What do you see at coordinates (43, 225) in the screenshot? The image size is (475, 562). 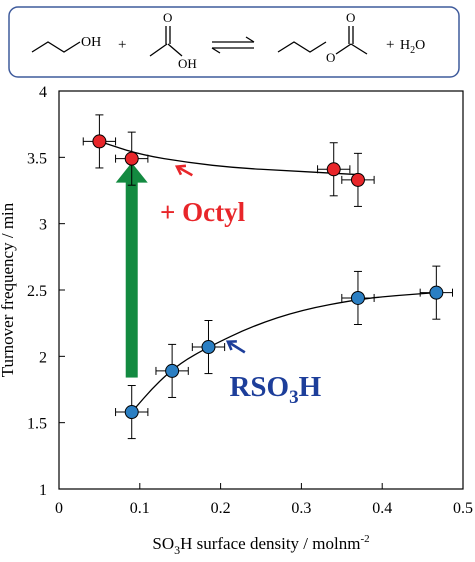 I see `y-tick-label: 3` at bounding box center [43, 225].